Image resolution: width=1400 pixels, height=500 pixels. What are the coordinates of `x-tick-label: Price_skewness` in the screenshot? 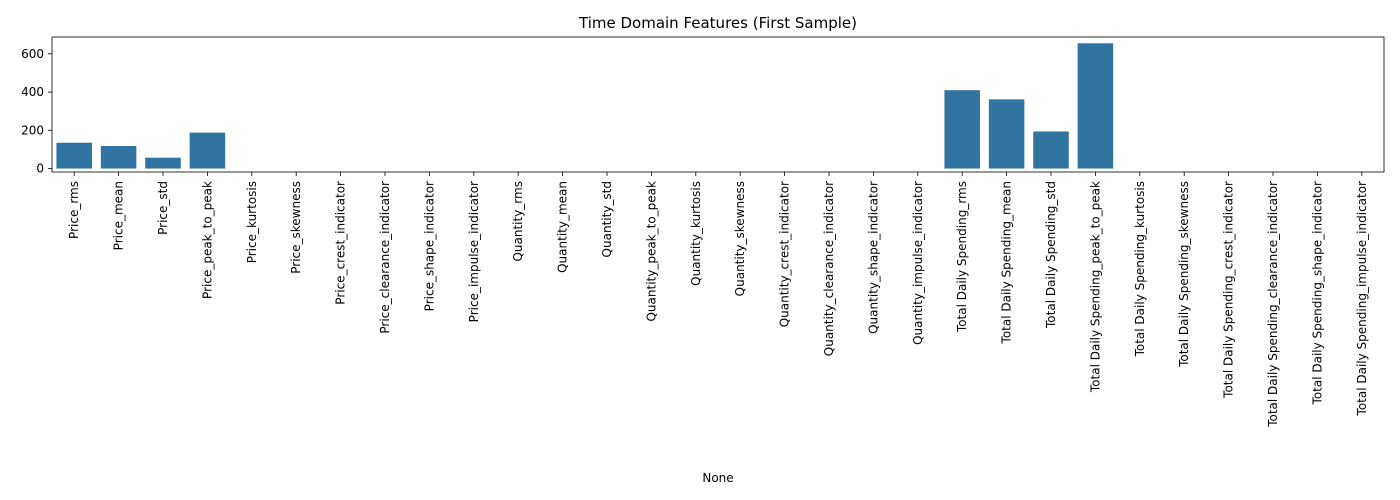 It's located at (296, 227).